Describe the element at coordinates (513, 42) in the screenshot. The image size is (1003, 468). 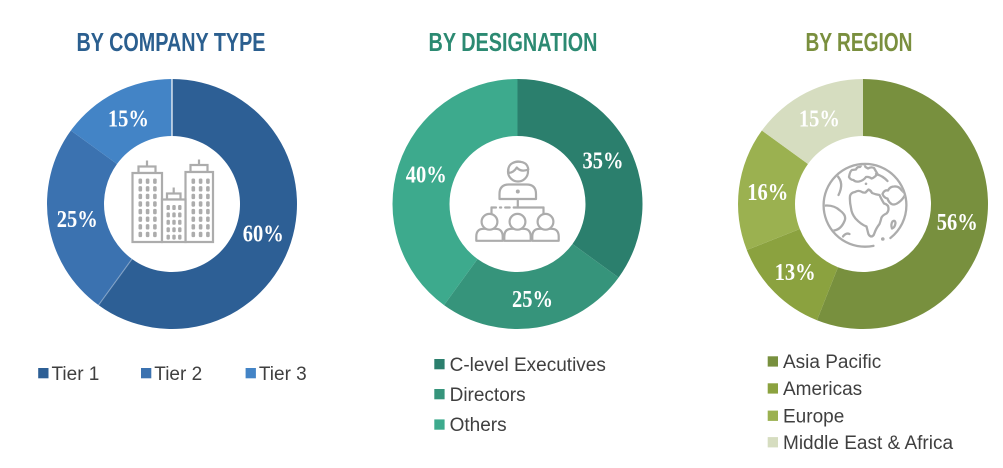
I see `svg-text: BY DESIGNATION` at that location.